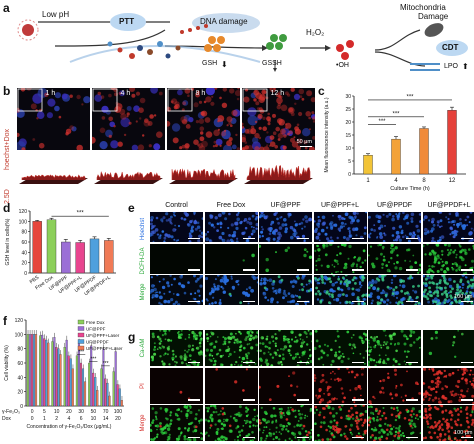 The image size is (474, 444). Describe the element at coordinates (21, 407) in the screenshot. I see `y-tick-label: 0` at that location.